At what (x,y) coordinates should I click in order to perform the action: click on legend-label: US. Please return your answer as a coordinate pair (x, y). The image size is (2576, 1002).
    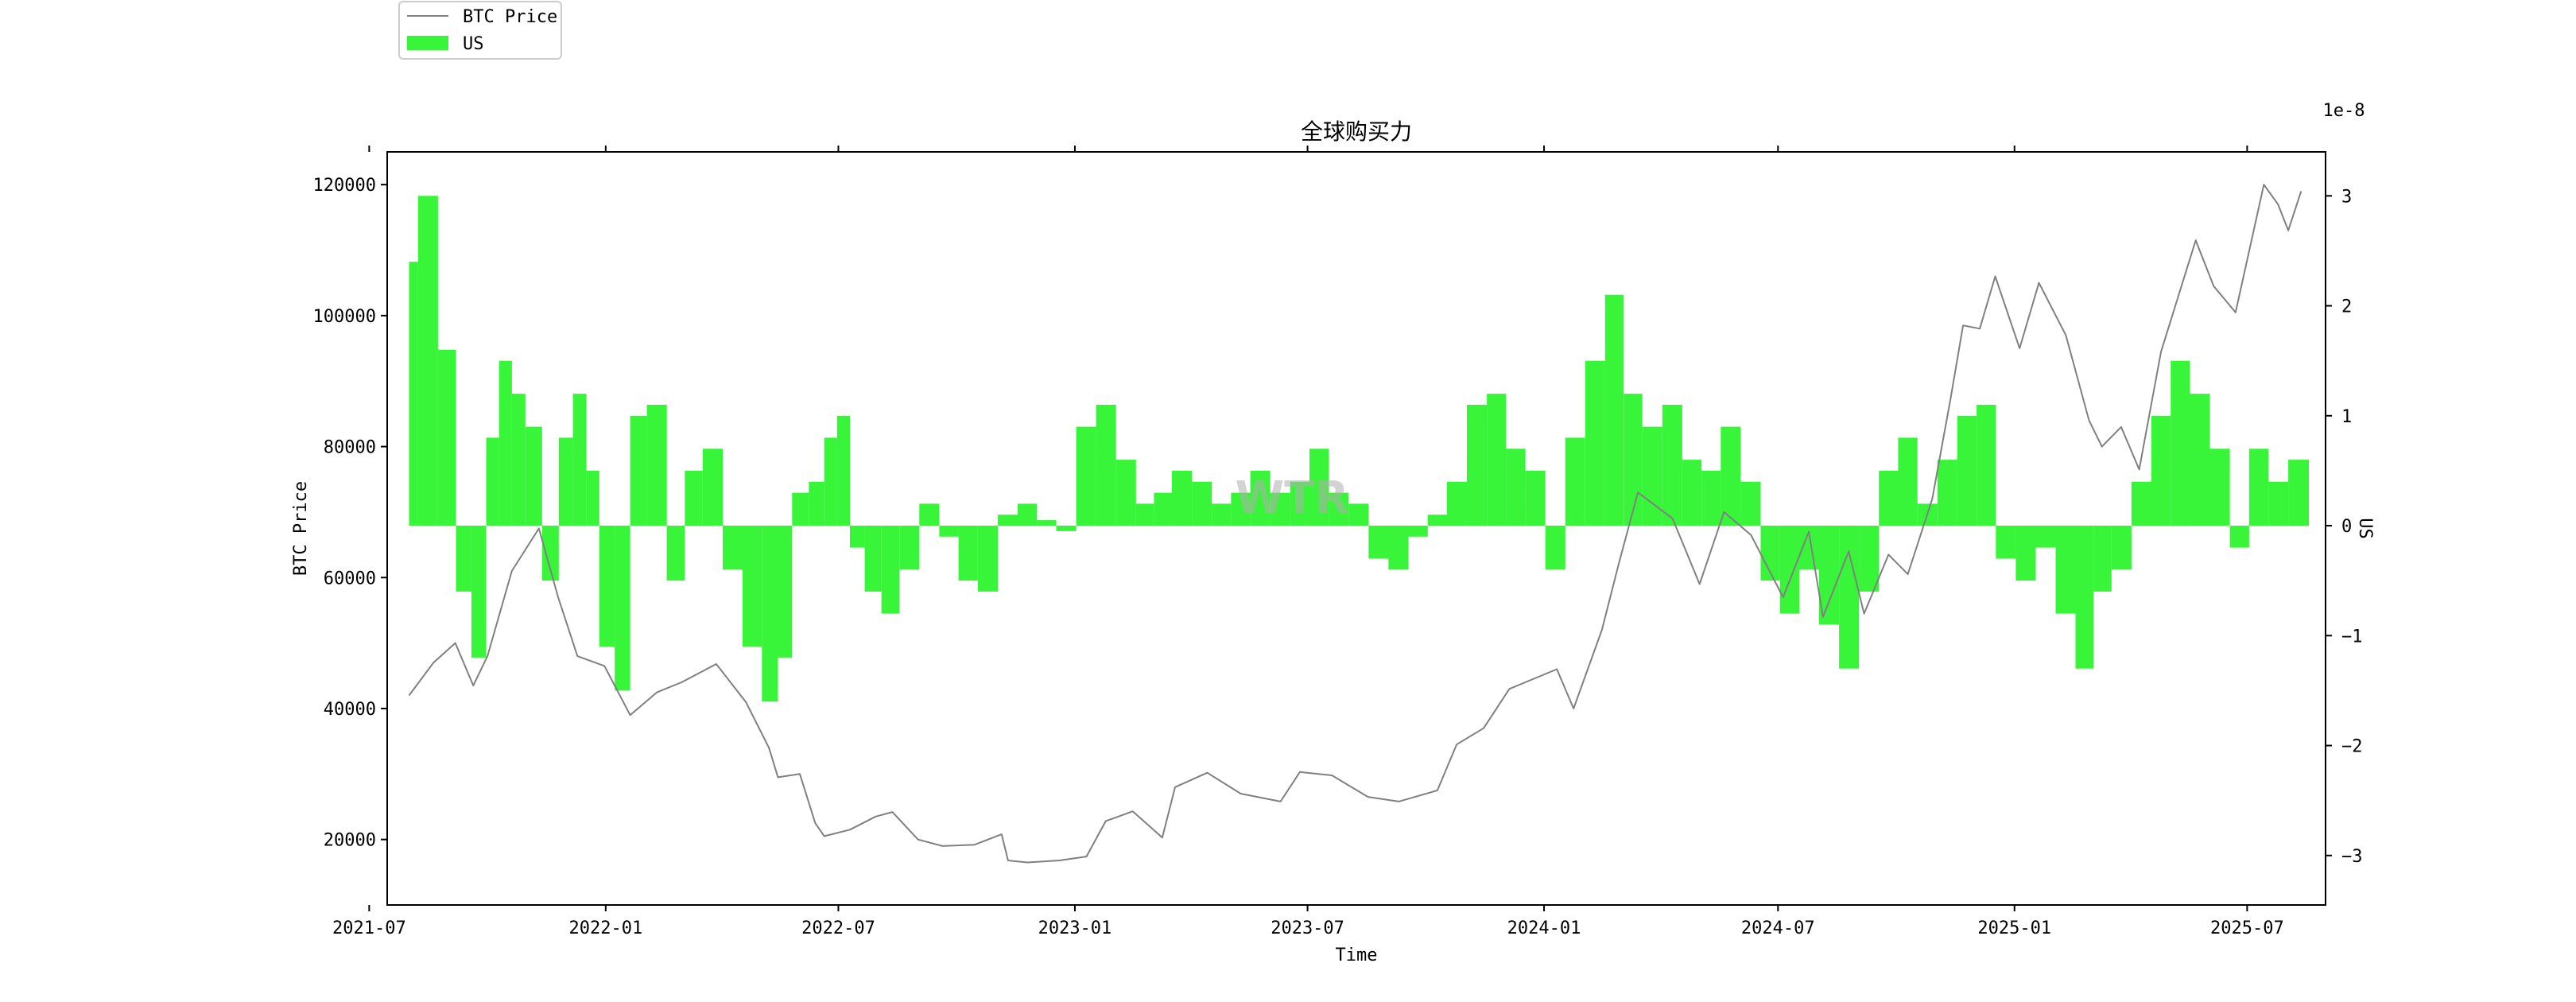
    Looking at the image, I should click on (474, 44).